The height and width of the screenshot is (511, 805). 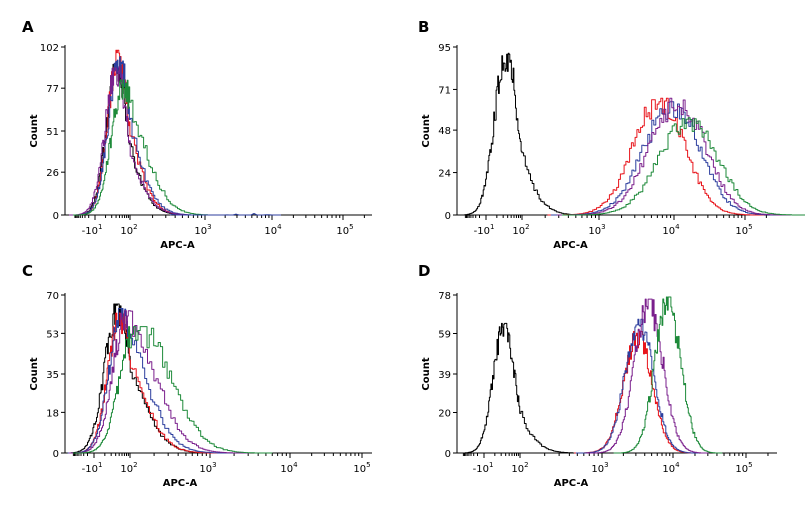 I want to click on y-tick-label: 48, so click(x=444, y=131).